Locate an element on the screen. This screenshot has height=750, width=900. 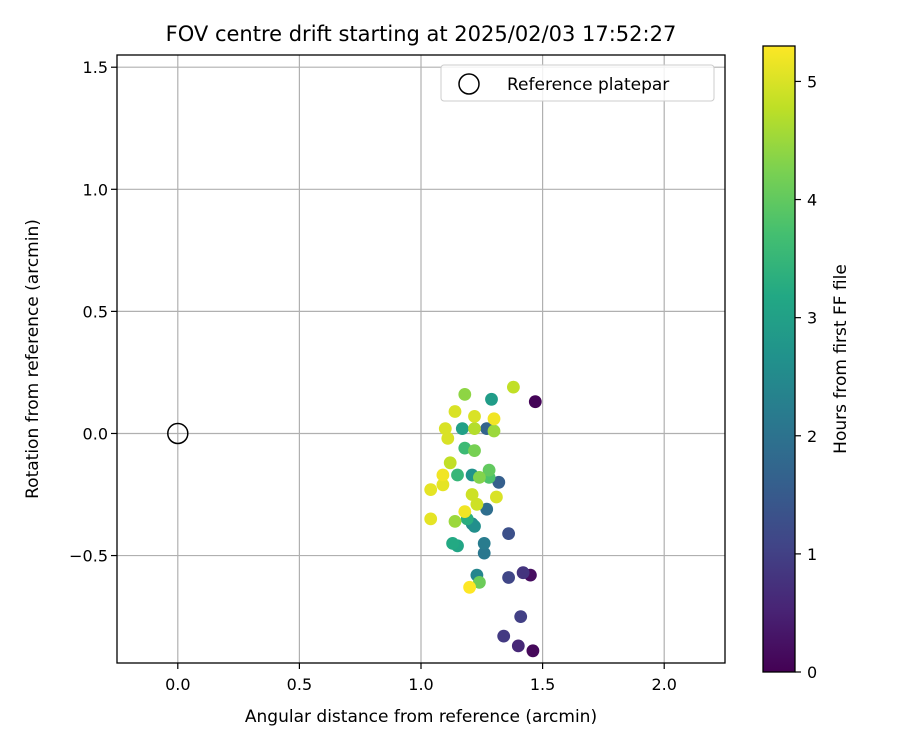
colorbar-gradient is located at coordinates (779, 359).